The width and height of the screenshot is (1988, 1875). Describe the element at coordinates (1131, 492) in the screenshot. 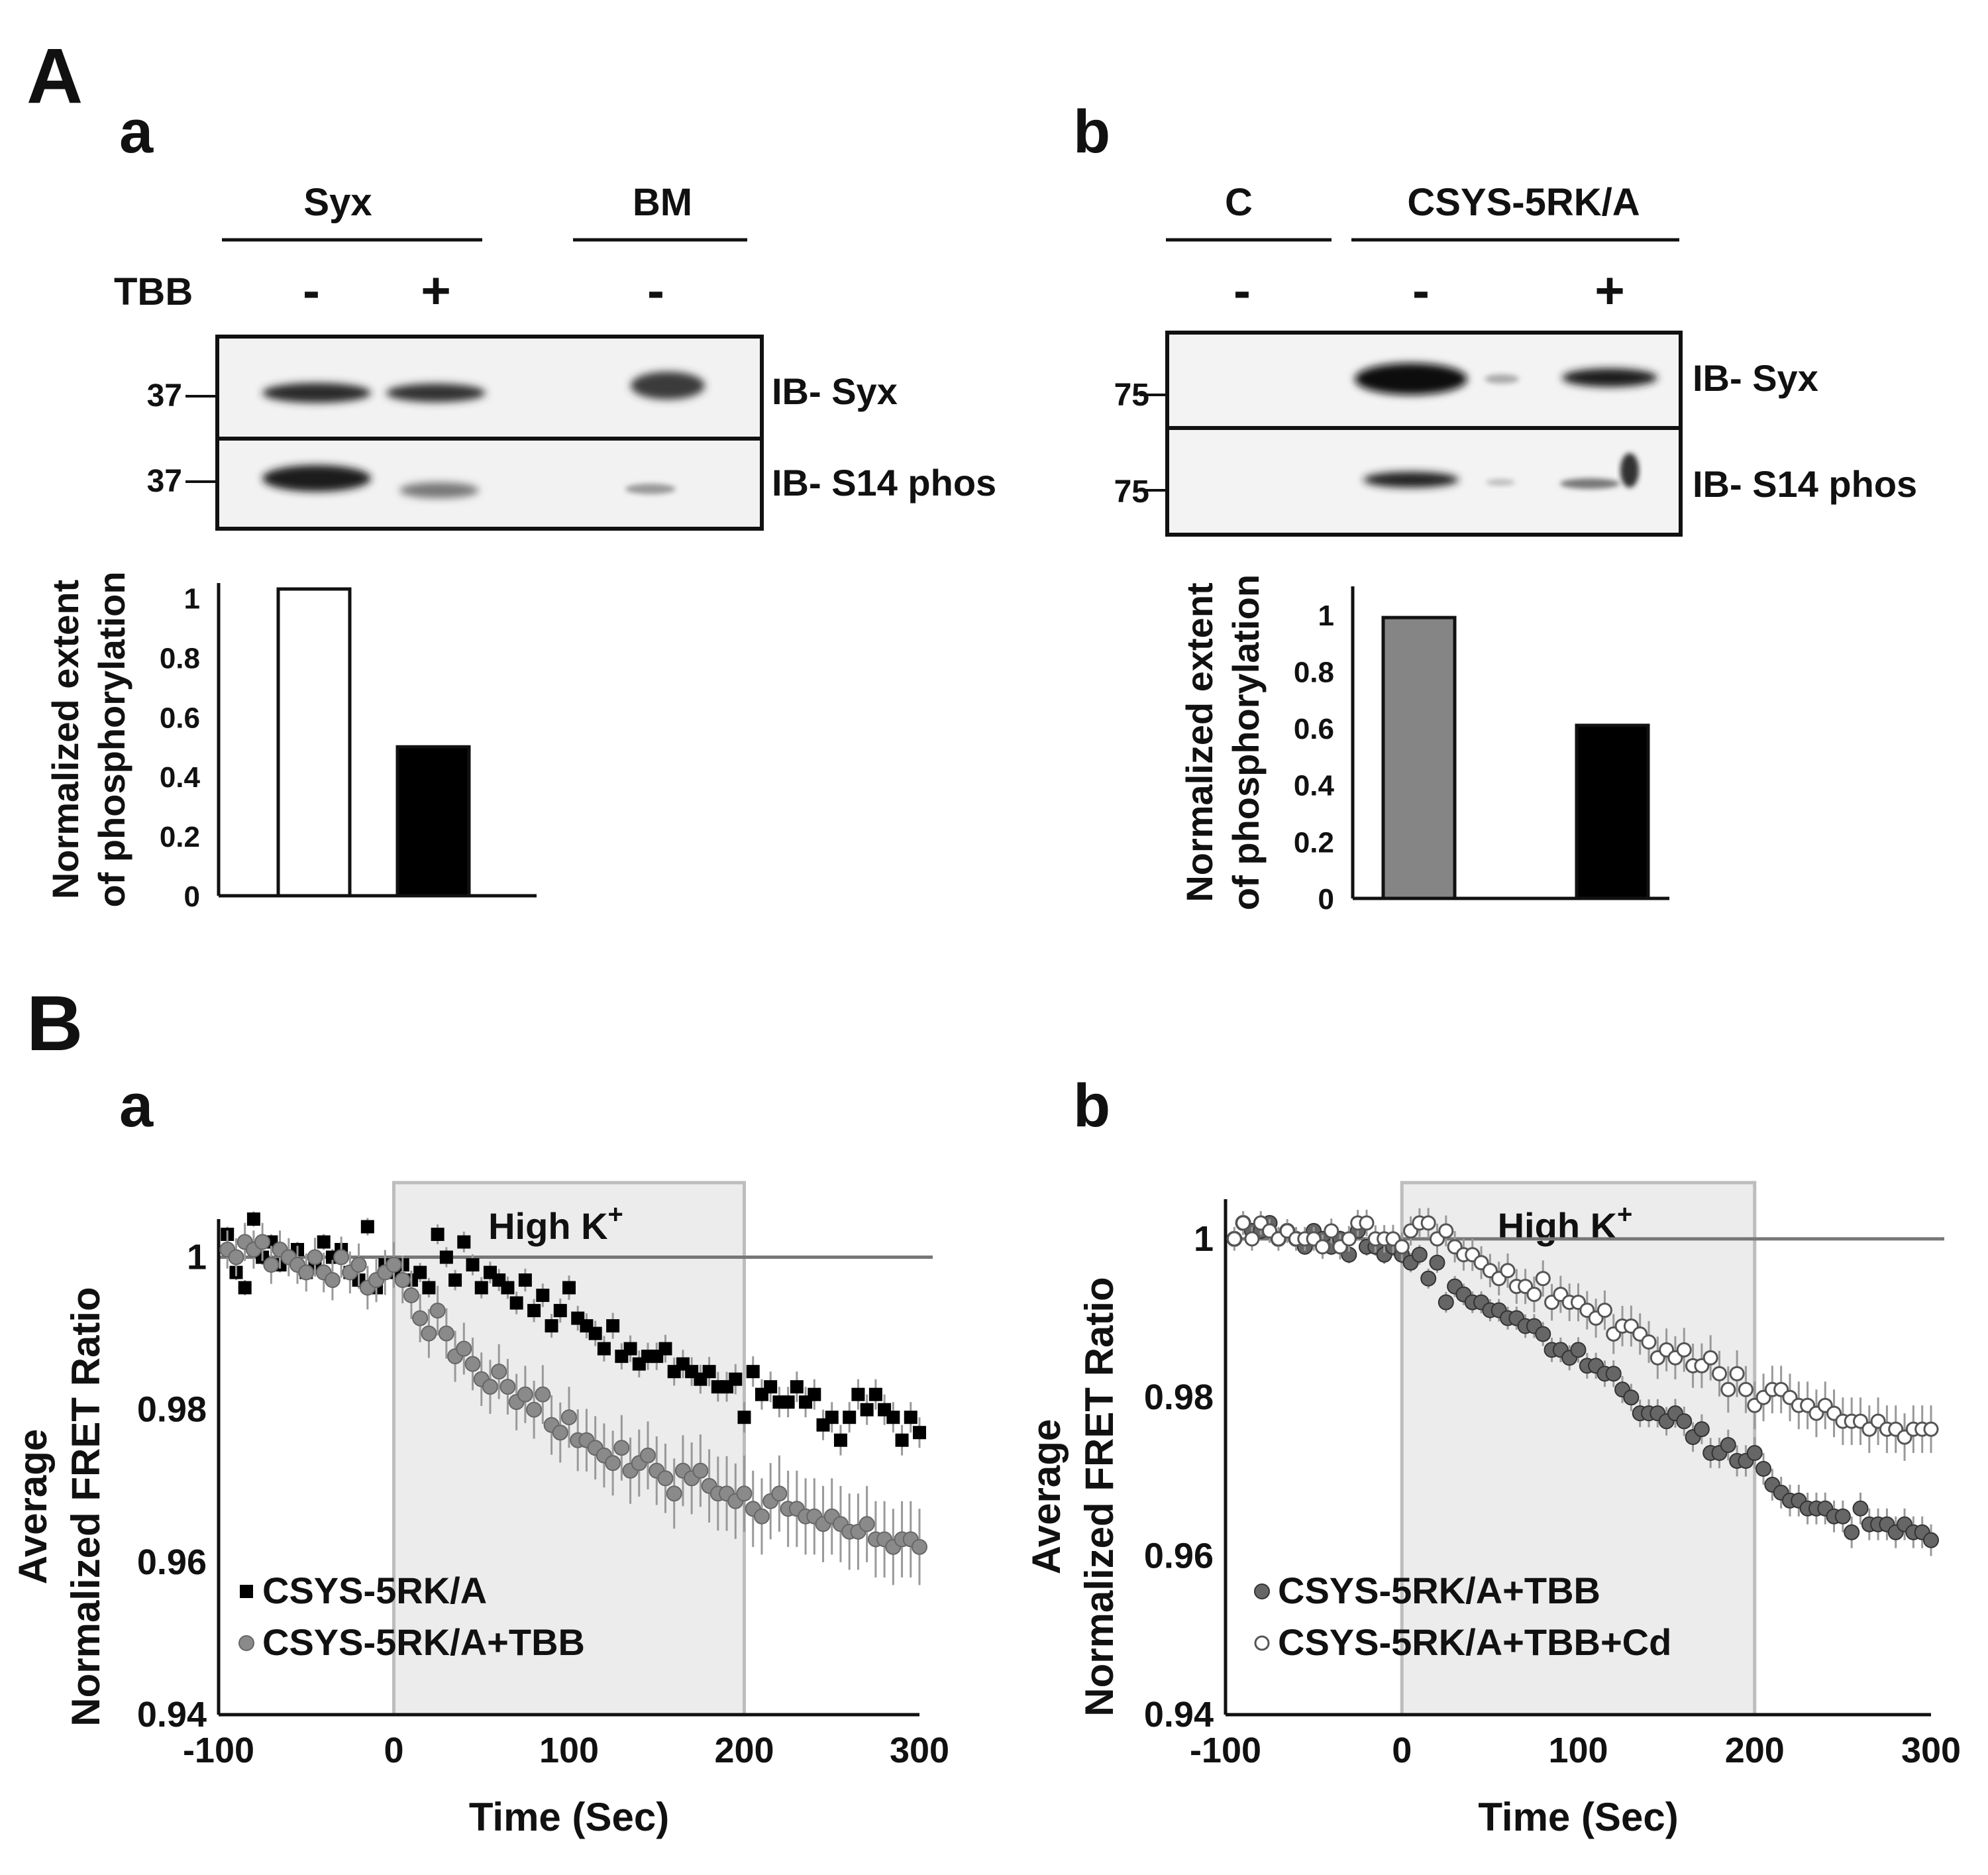

I see `mw-ab-bottom: 75` at that location.